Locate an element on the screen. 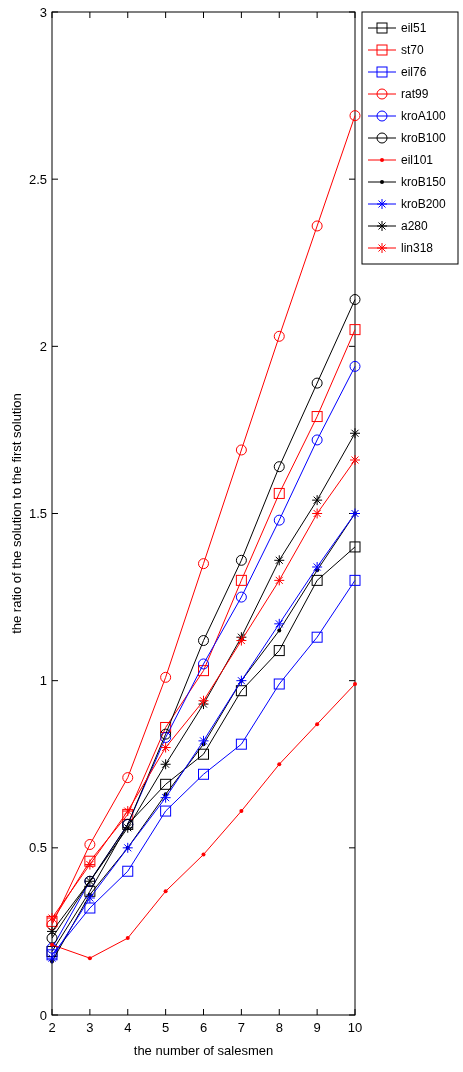 The height and width of the screenshot is (1072, 463). x-tick-label: 6 is located at coordinates (203, 1027).